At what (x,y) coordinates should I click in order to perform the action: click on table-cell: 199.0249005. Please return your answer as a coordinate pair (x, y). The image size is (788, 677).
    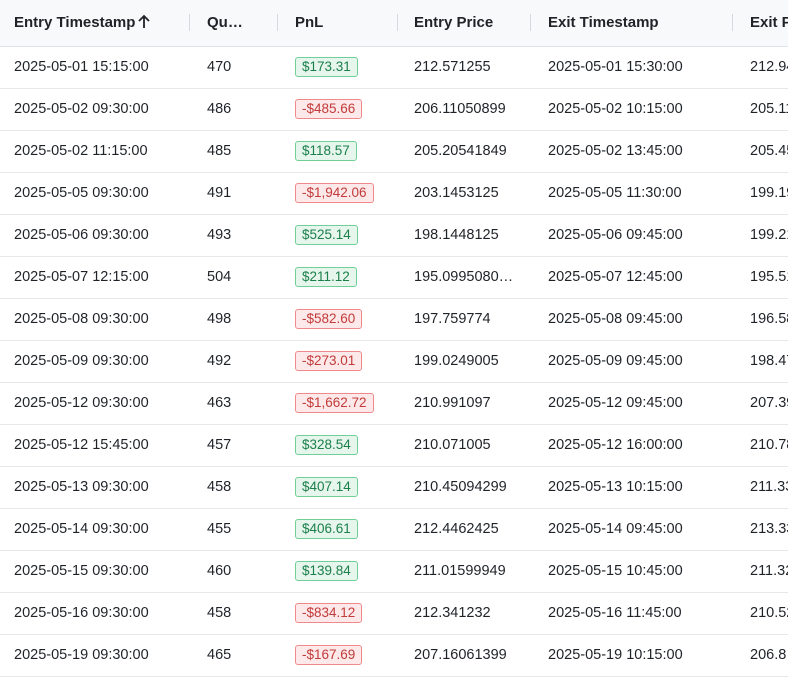
    Looking at the image, I should click on (456, 361).